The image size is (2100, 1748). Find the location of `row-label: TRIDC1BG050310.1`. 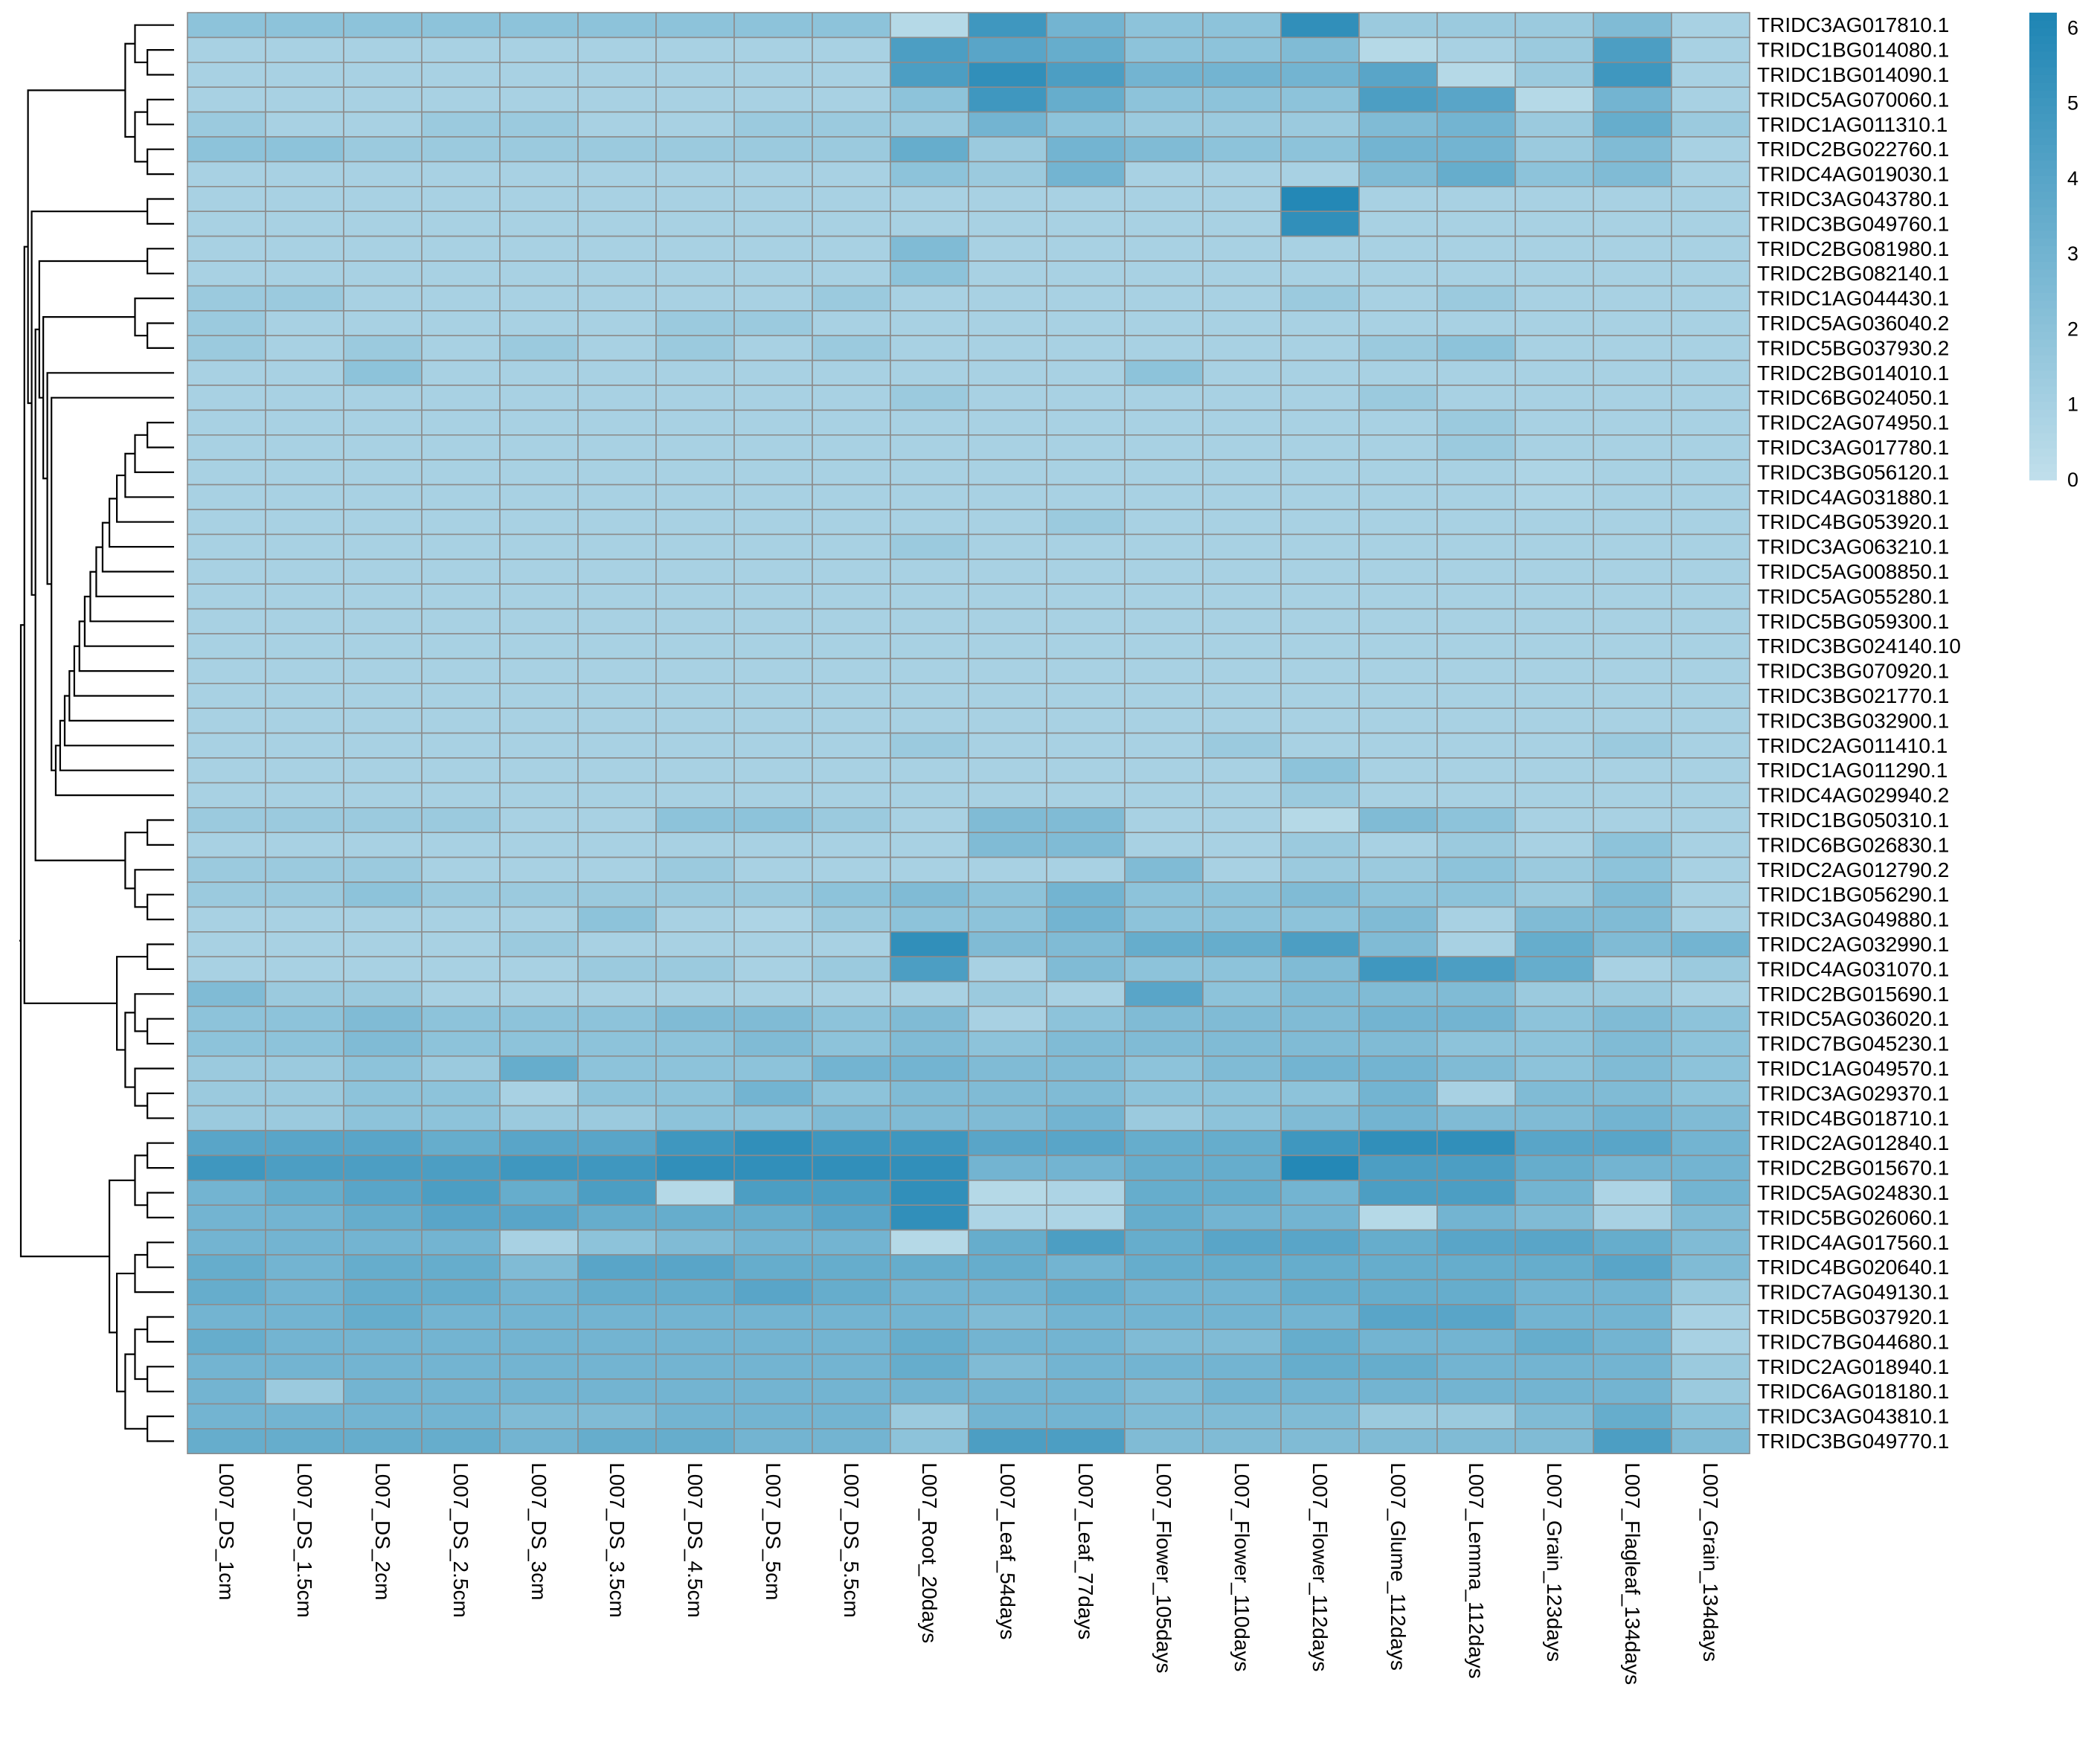

row-label: TRIDC1BG050310.1 is located at coordinates (1853, 821).